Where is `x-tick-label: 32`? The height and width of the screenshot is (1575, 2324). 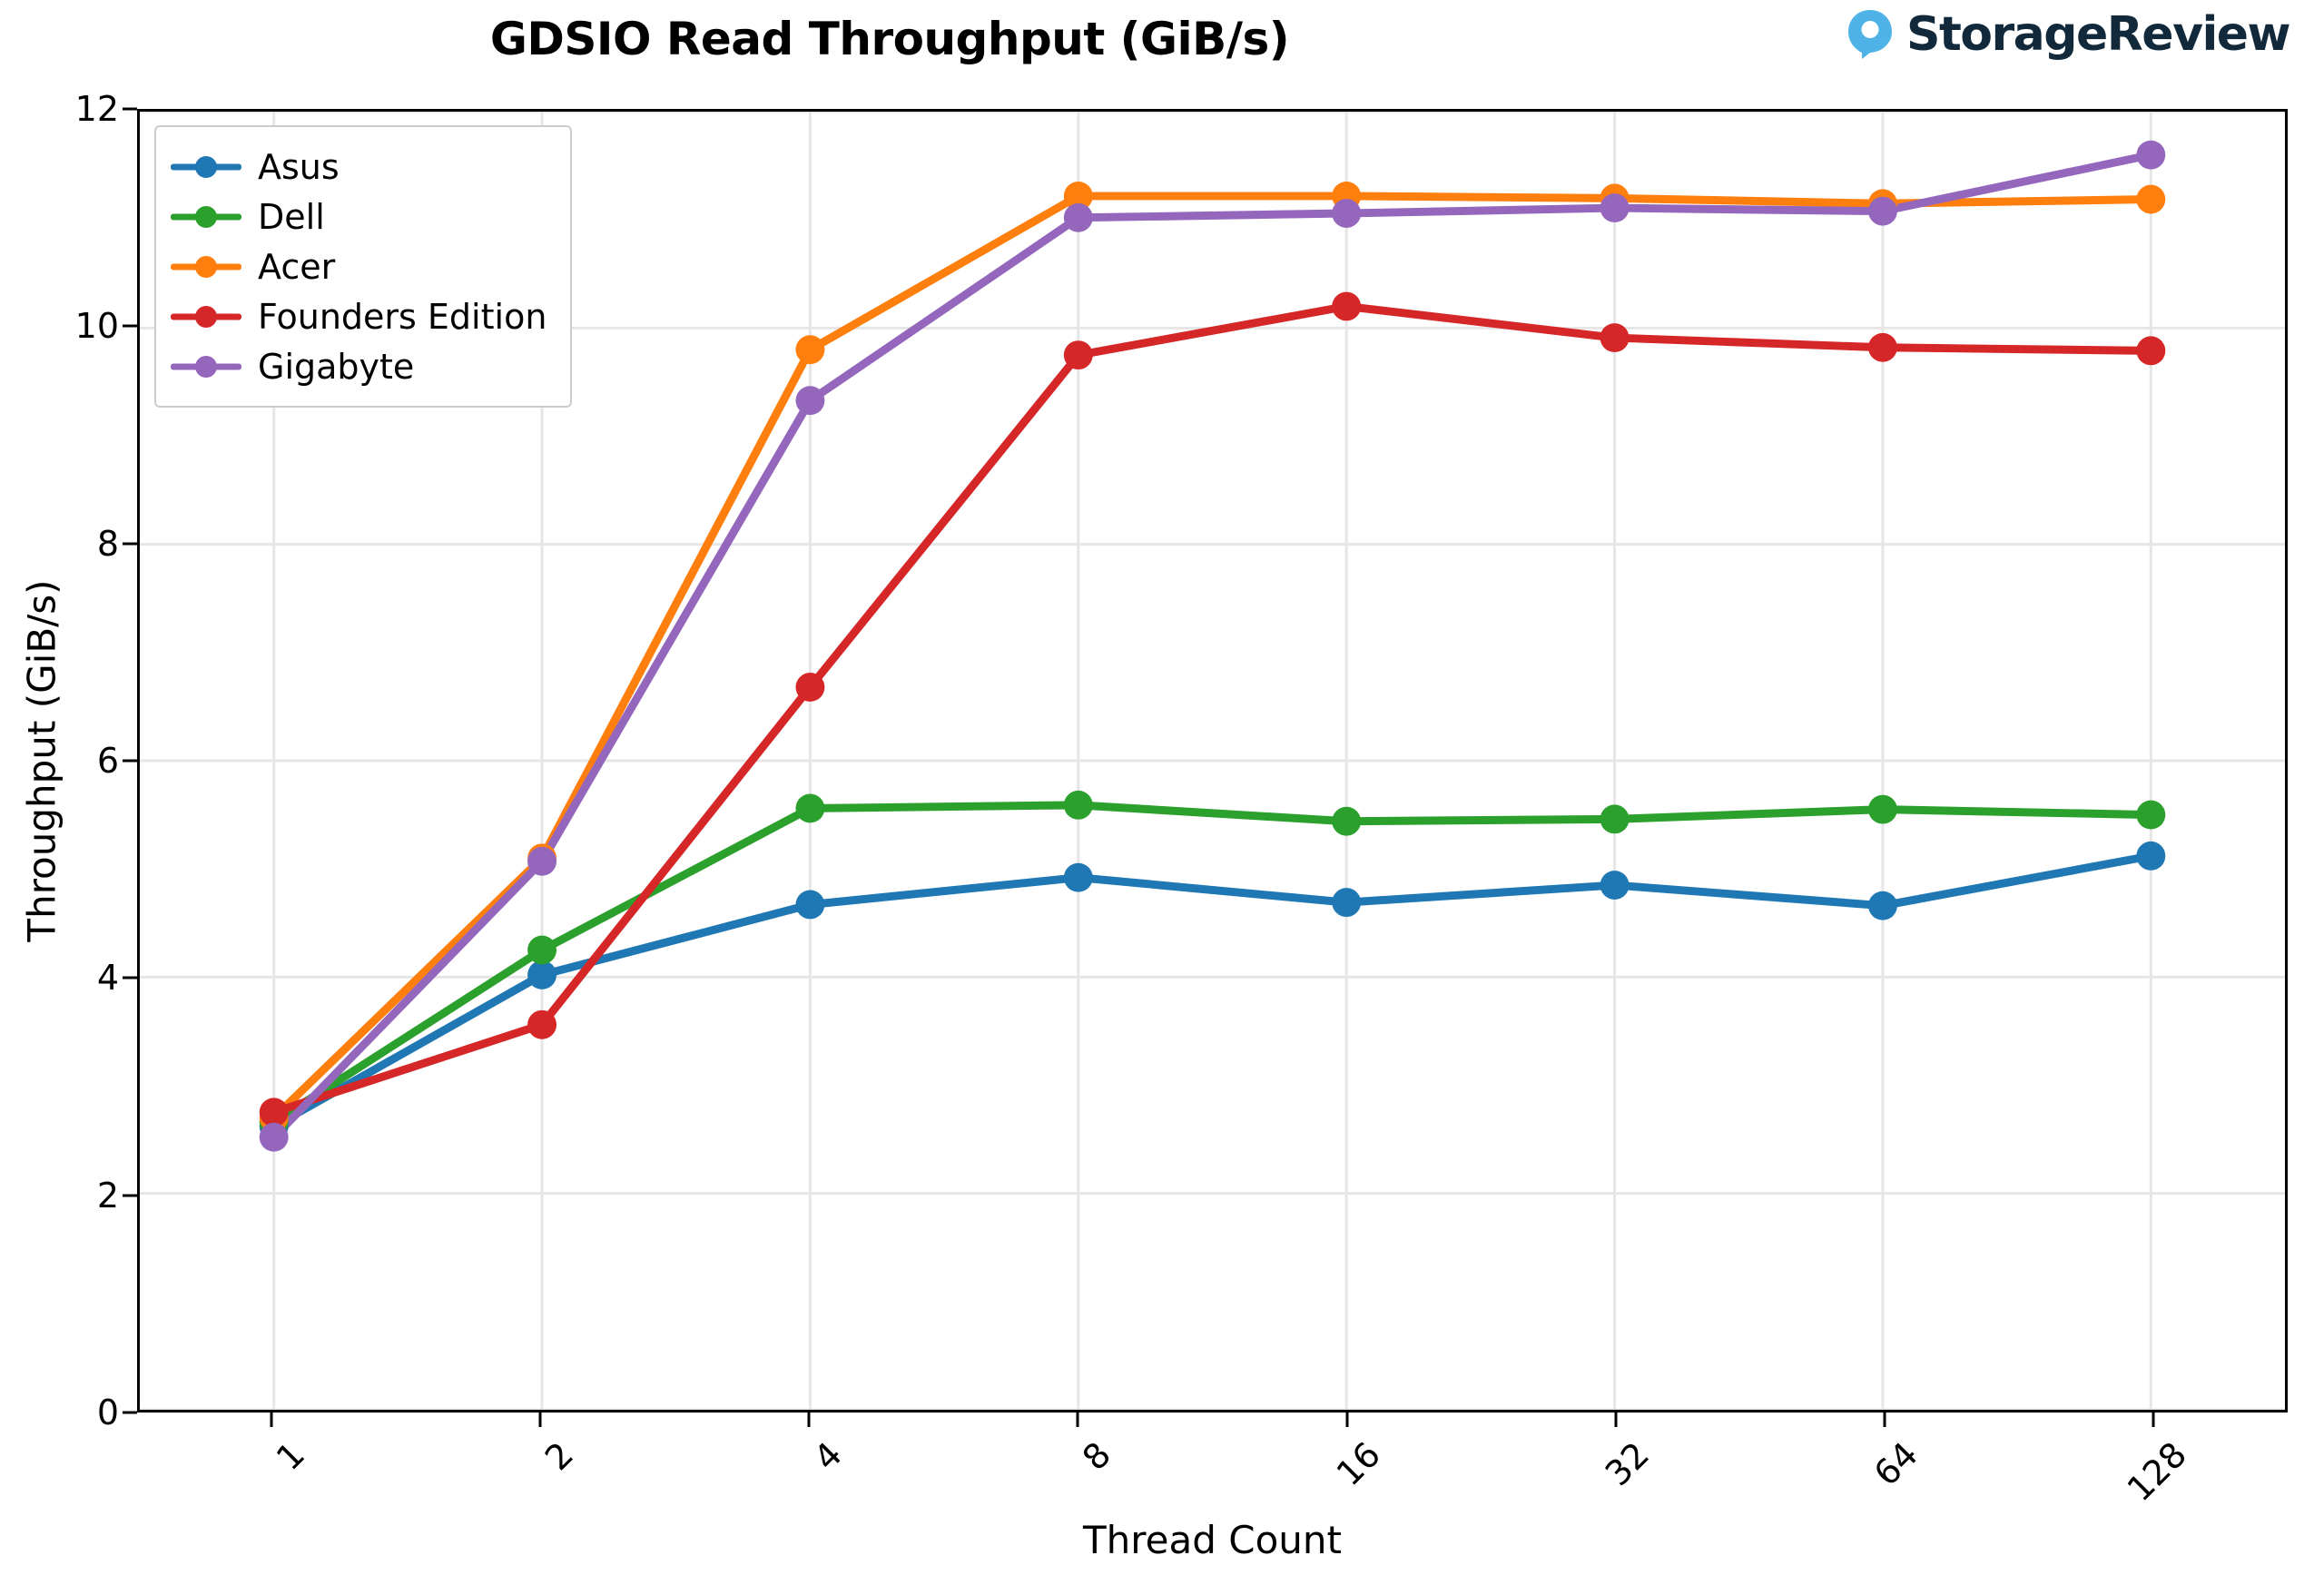 x-tick-label: 32 is located at coordinates (1627, 1464).